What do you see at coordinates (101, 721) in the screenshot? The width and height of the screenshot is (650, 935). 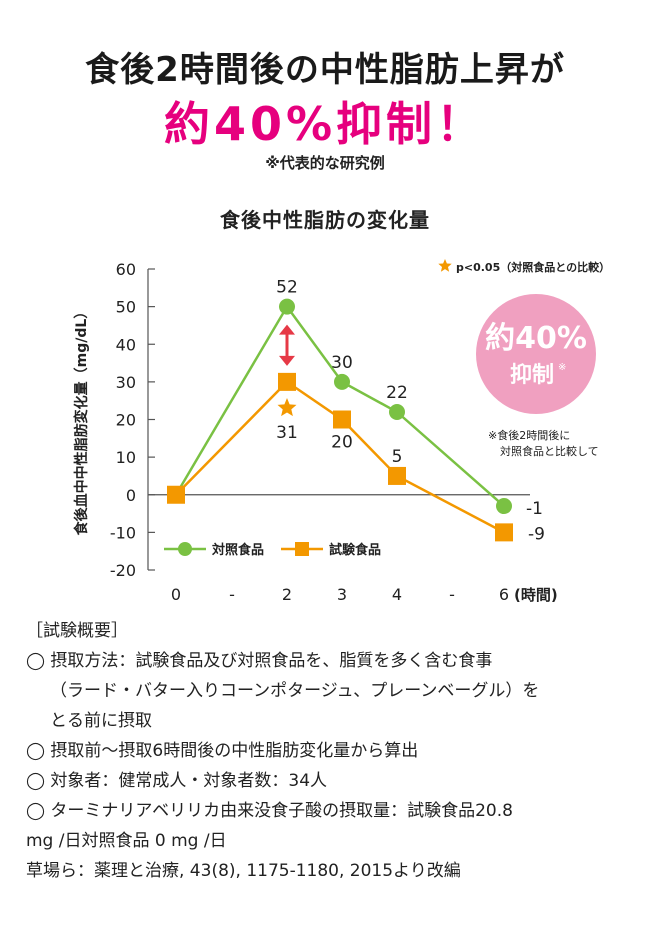 I see `summary-line: とる前に摂取` at bounding box center [101, 721].